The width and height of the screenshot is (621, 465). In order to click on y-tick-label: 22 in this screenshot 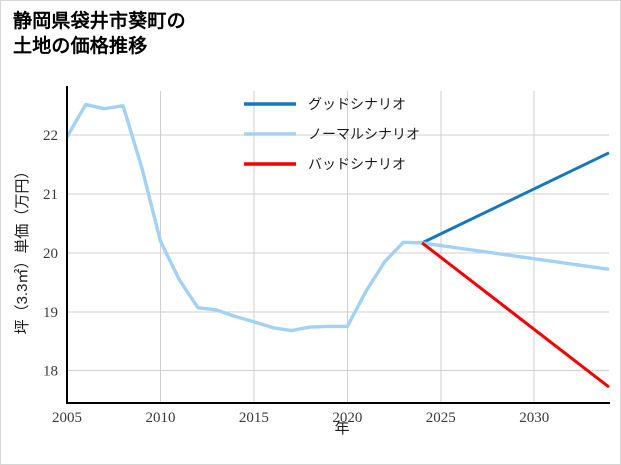, I will do `click(50, 136)`.